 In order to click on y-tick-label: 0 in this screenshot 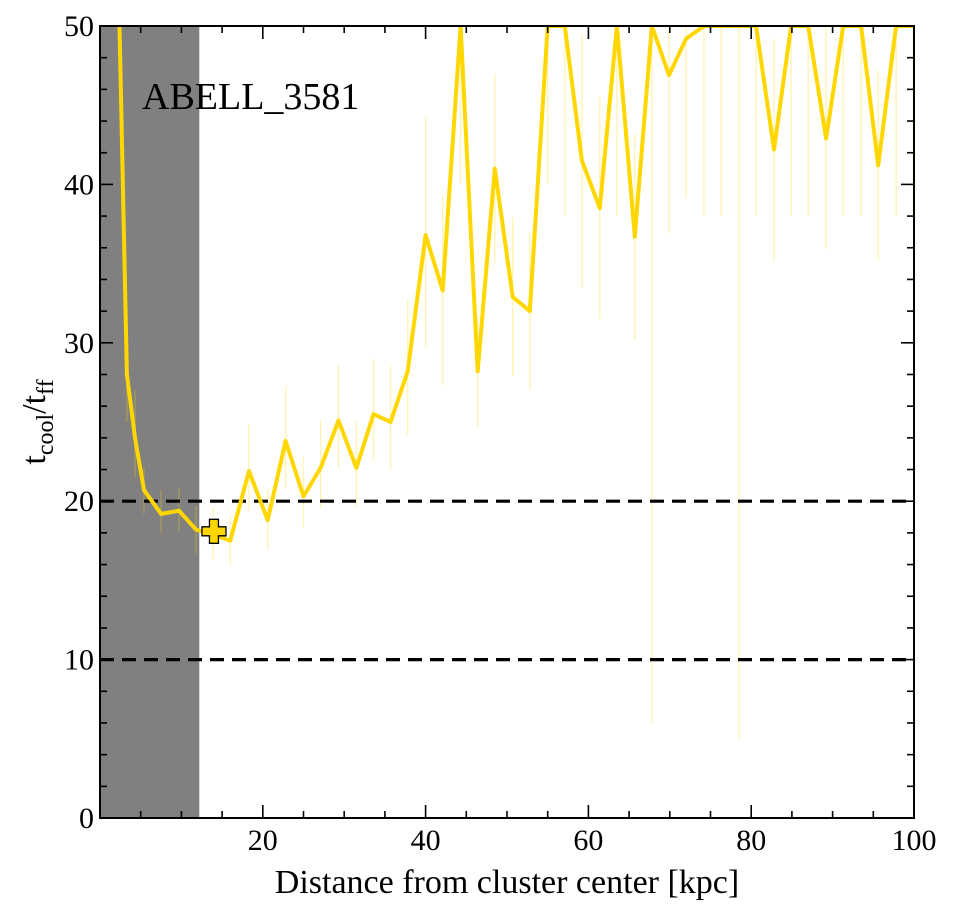, I will do `click(86, 818)`.